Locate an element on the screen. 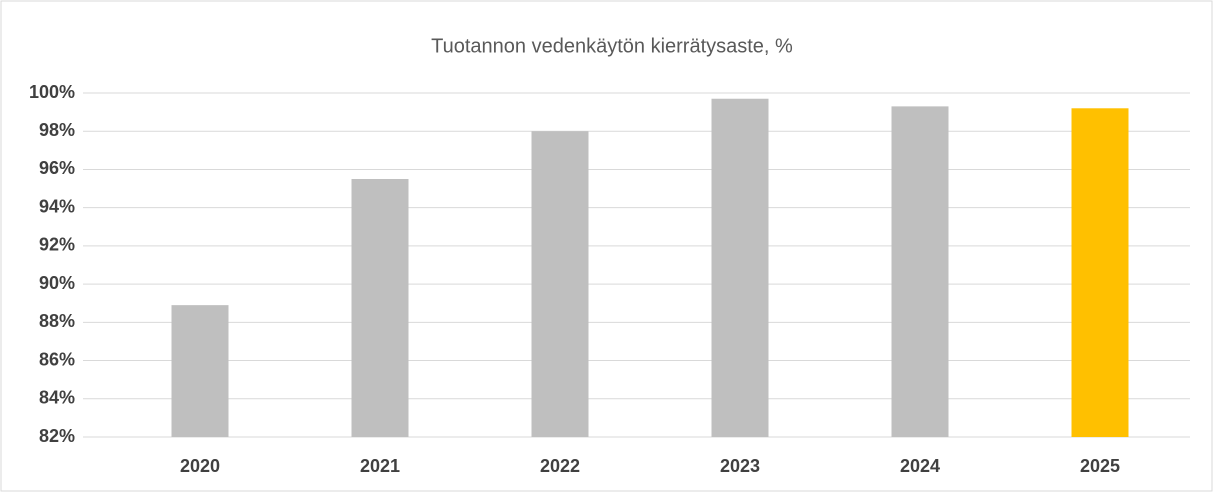  x-tick-label: 2020 is located at coordinates (200, 466).